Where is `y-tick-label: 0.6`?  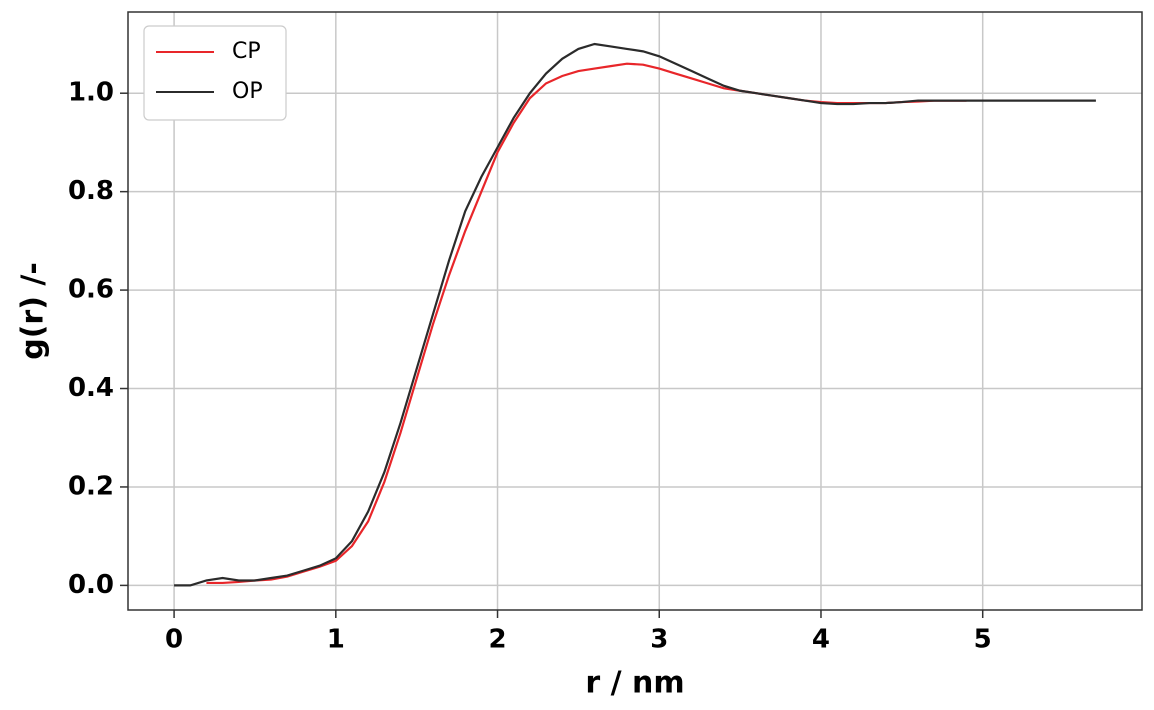 y-tick-label: 0.6 is located at coordinates (91, 290).